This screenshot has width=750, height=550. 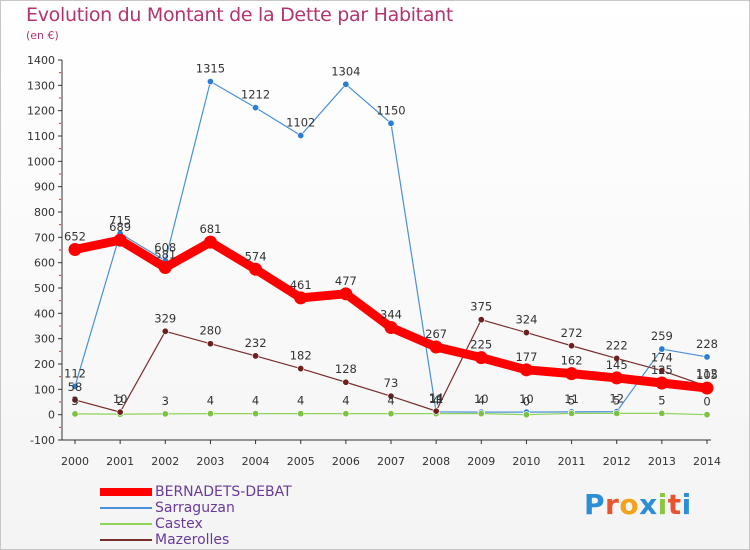 I want to click on x-tick-label: 2011, so click(x=572, y=461).